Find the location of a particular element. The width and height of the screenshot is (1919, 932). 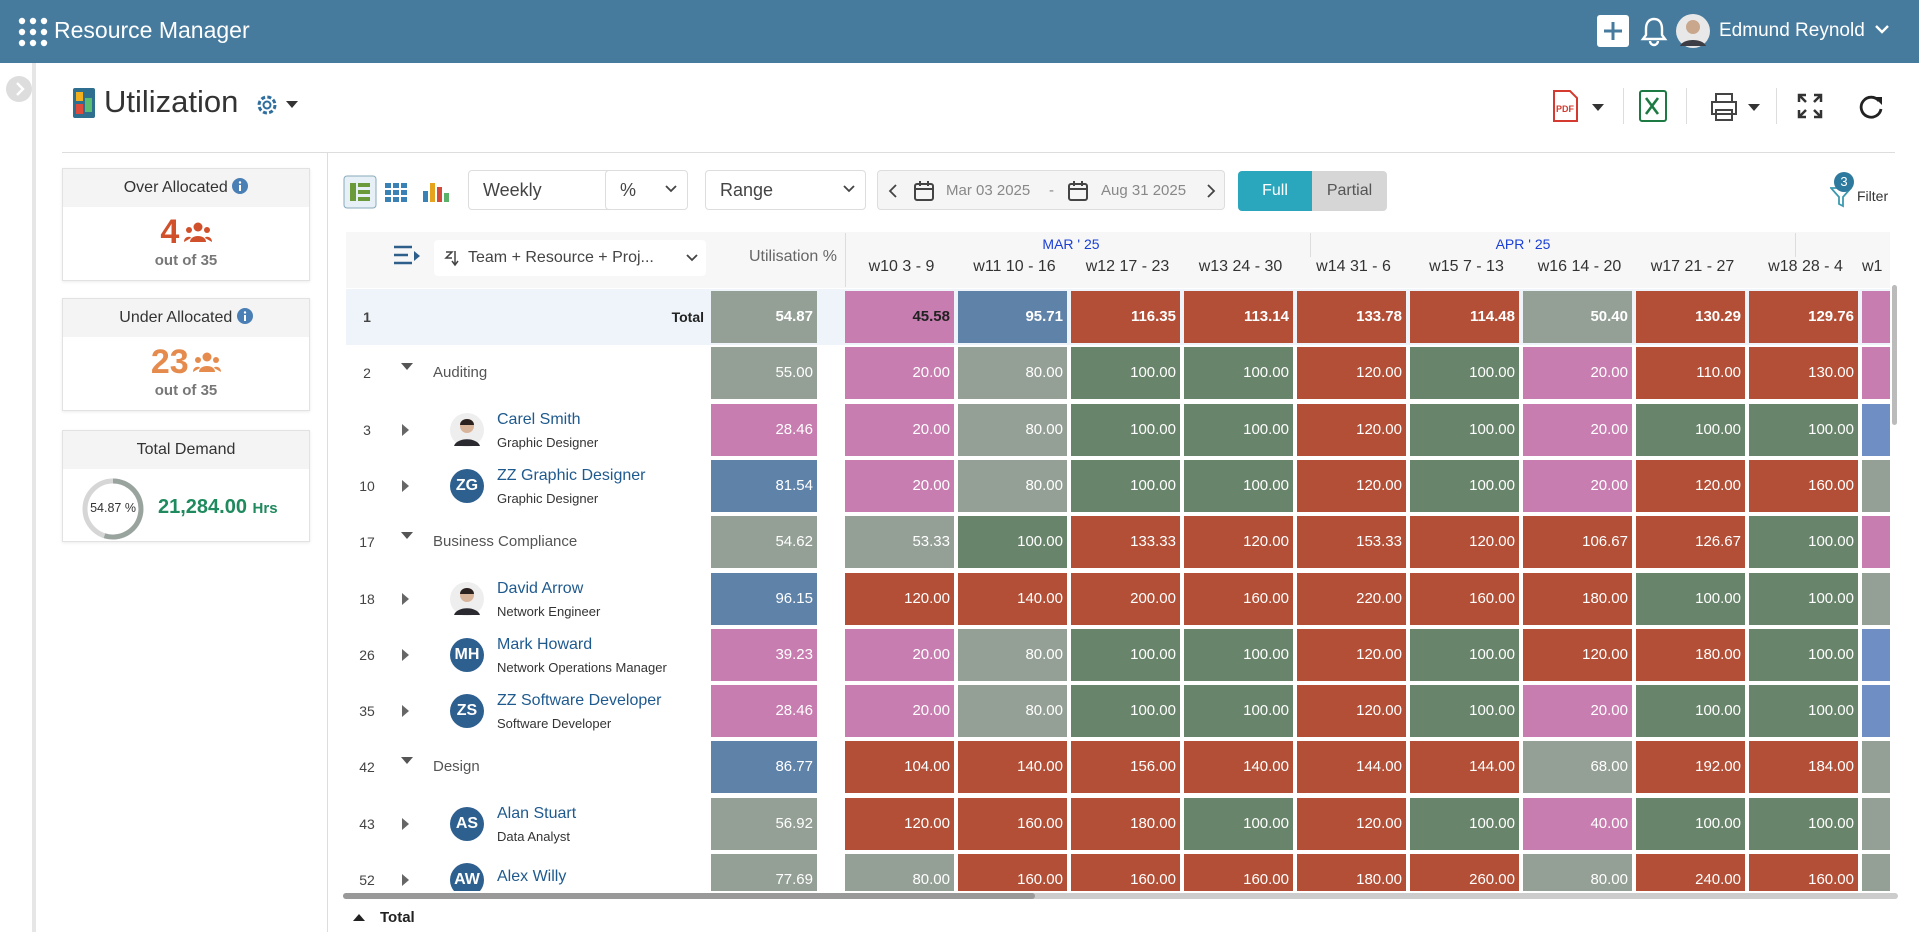

view-switcher is located at coordinates (399, 192).